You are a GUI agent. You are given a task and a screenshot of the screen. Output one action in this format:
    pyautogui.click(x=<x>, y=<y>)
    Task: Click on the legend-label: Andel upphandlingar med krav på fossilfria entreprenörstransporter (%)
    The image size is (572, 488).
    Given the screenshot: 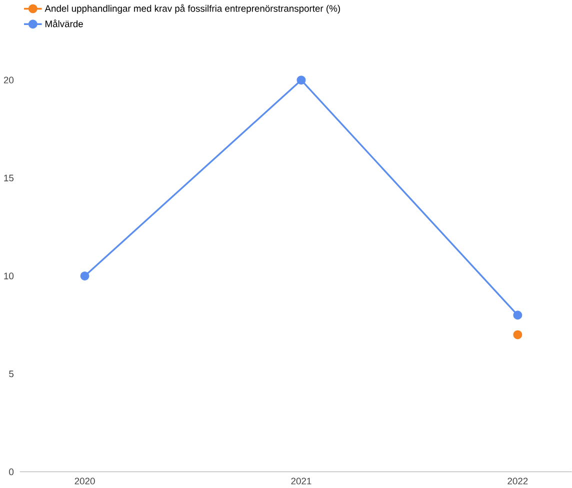 What is the action you would take?
    pyautogui.click(x=192, y=9)
    